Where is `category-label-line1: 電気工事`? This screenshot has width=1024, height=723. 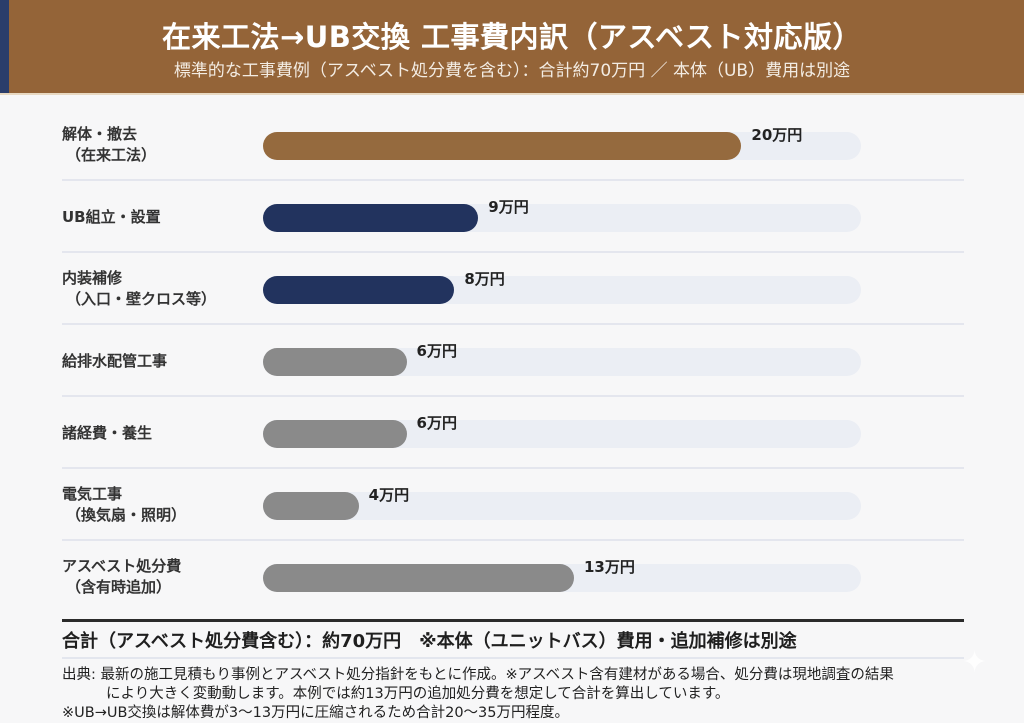 category-label-line1: 電気工事 is located at coordinates (92, 494).